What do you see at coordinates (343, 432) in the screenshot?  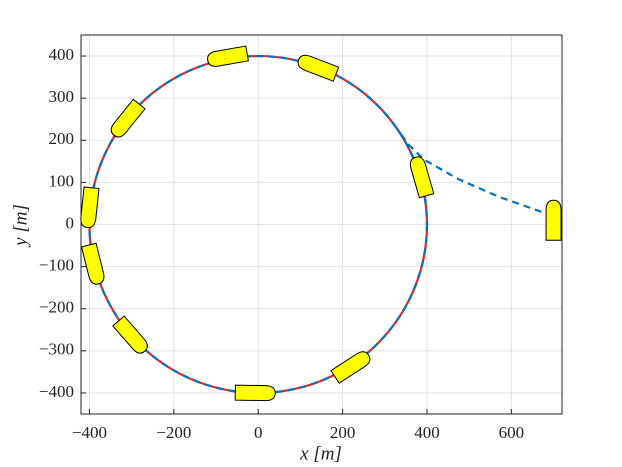 I see `x-tick-label: 200` at bounding box center [343, 432].